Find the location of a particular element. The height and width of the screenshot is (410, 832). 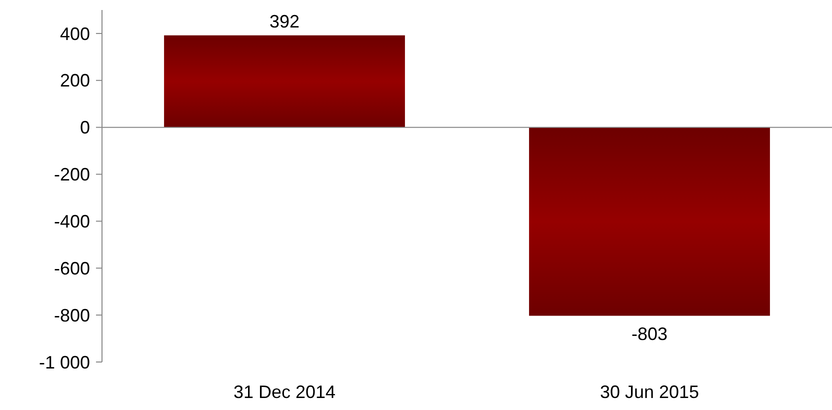

data-label: -803 is located at coordinates (649, 334).